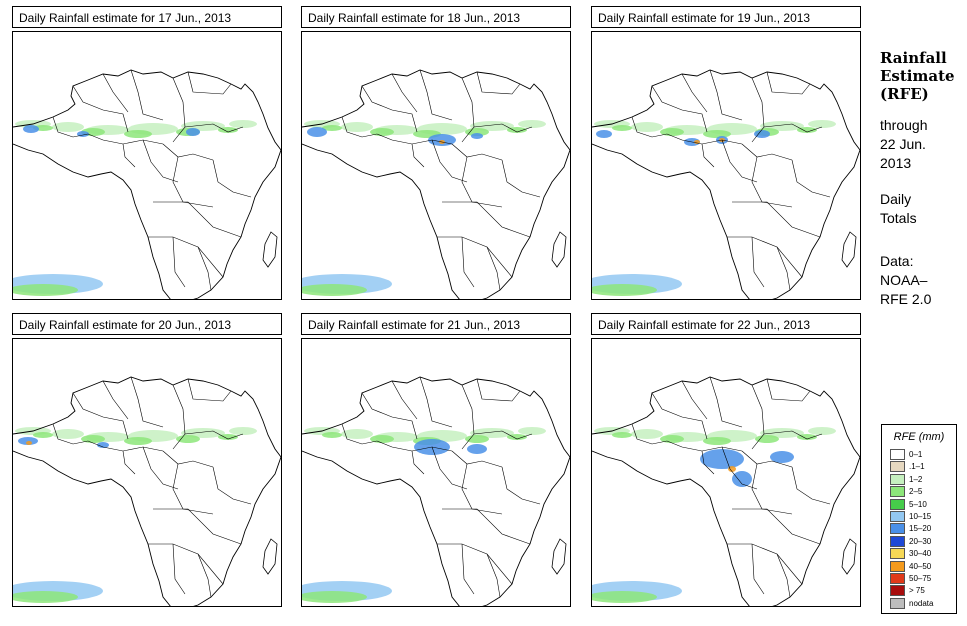  I want to click on legend-item: nodata, so click(912, 603).